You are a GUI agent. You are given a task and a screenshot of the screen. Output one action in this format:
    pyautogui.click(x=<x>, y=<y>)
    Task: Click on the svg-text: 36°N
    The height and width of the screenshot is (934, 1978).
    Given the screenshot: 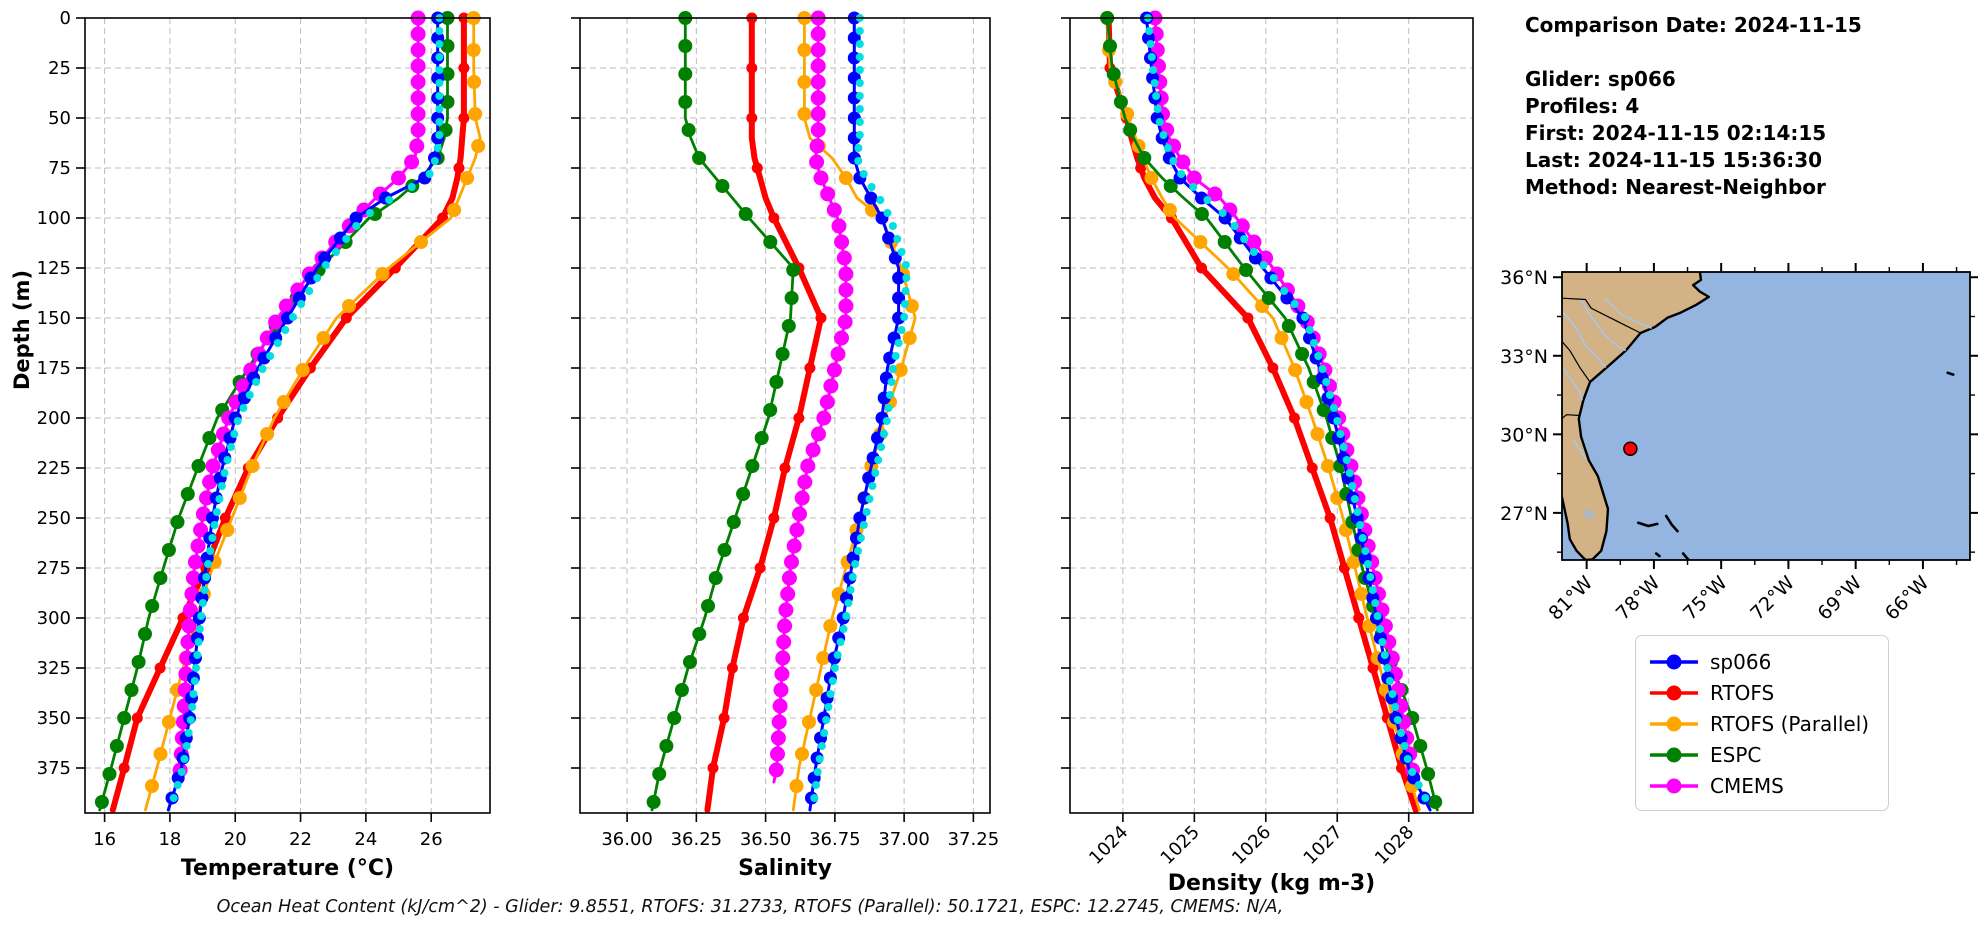 What is the action you would take?
    pyautogui.click(x=1524, y=278)
    